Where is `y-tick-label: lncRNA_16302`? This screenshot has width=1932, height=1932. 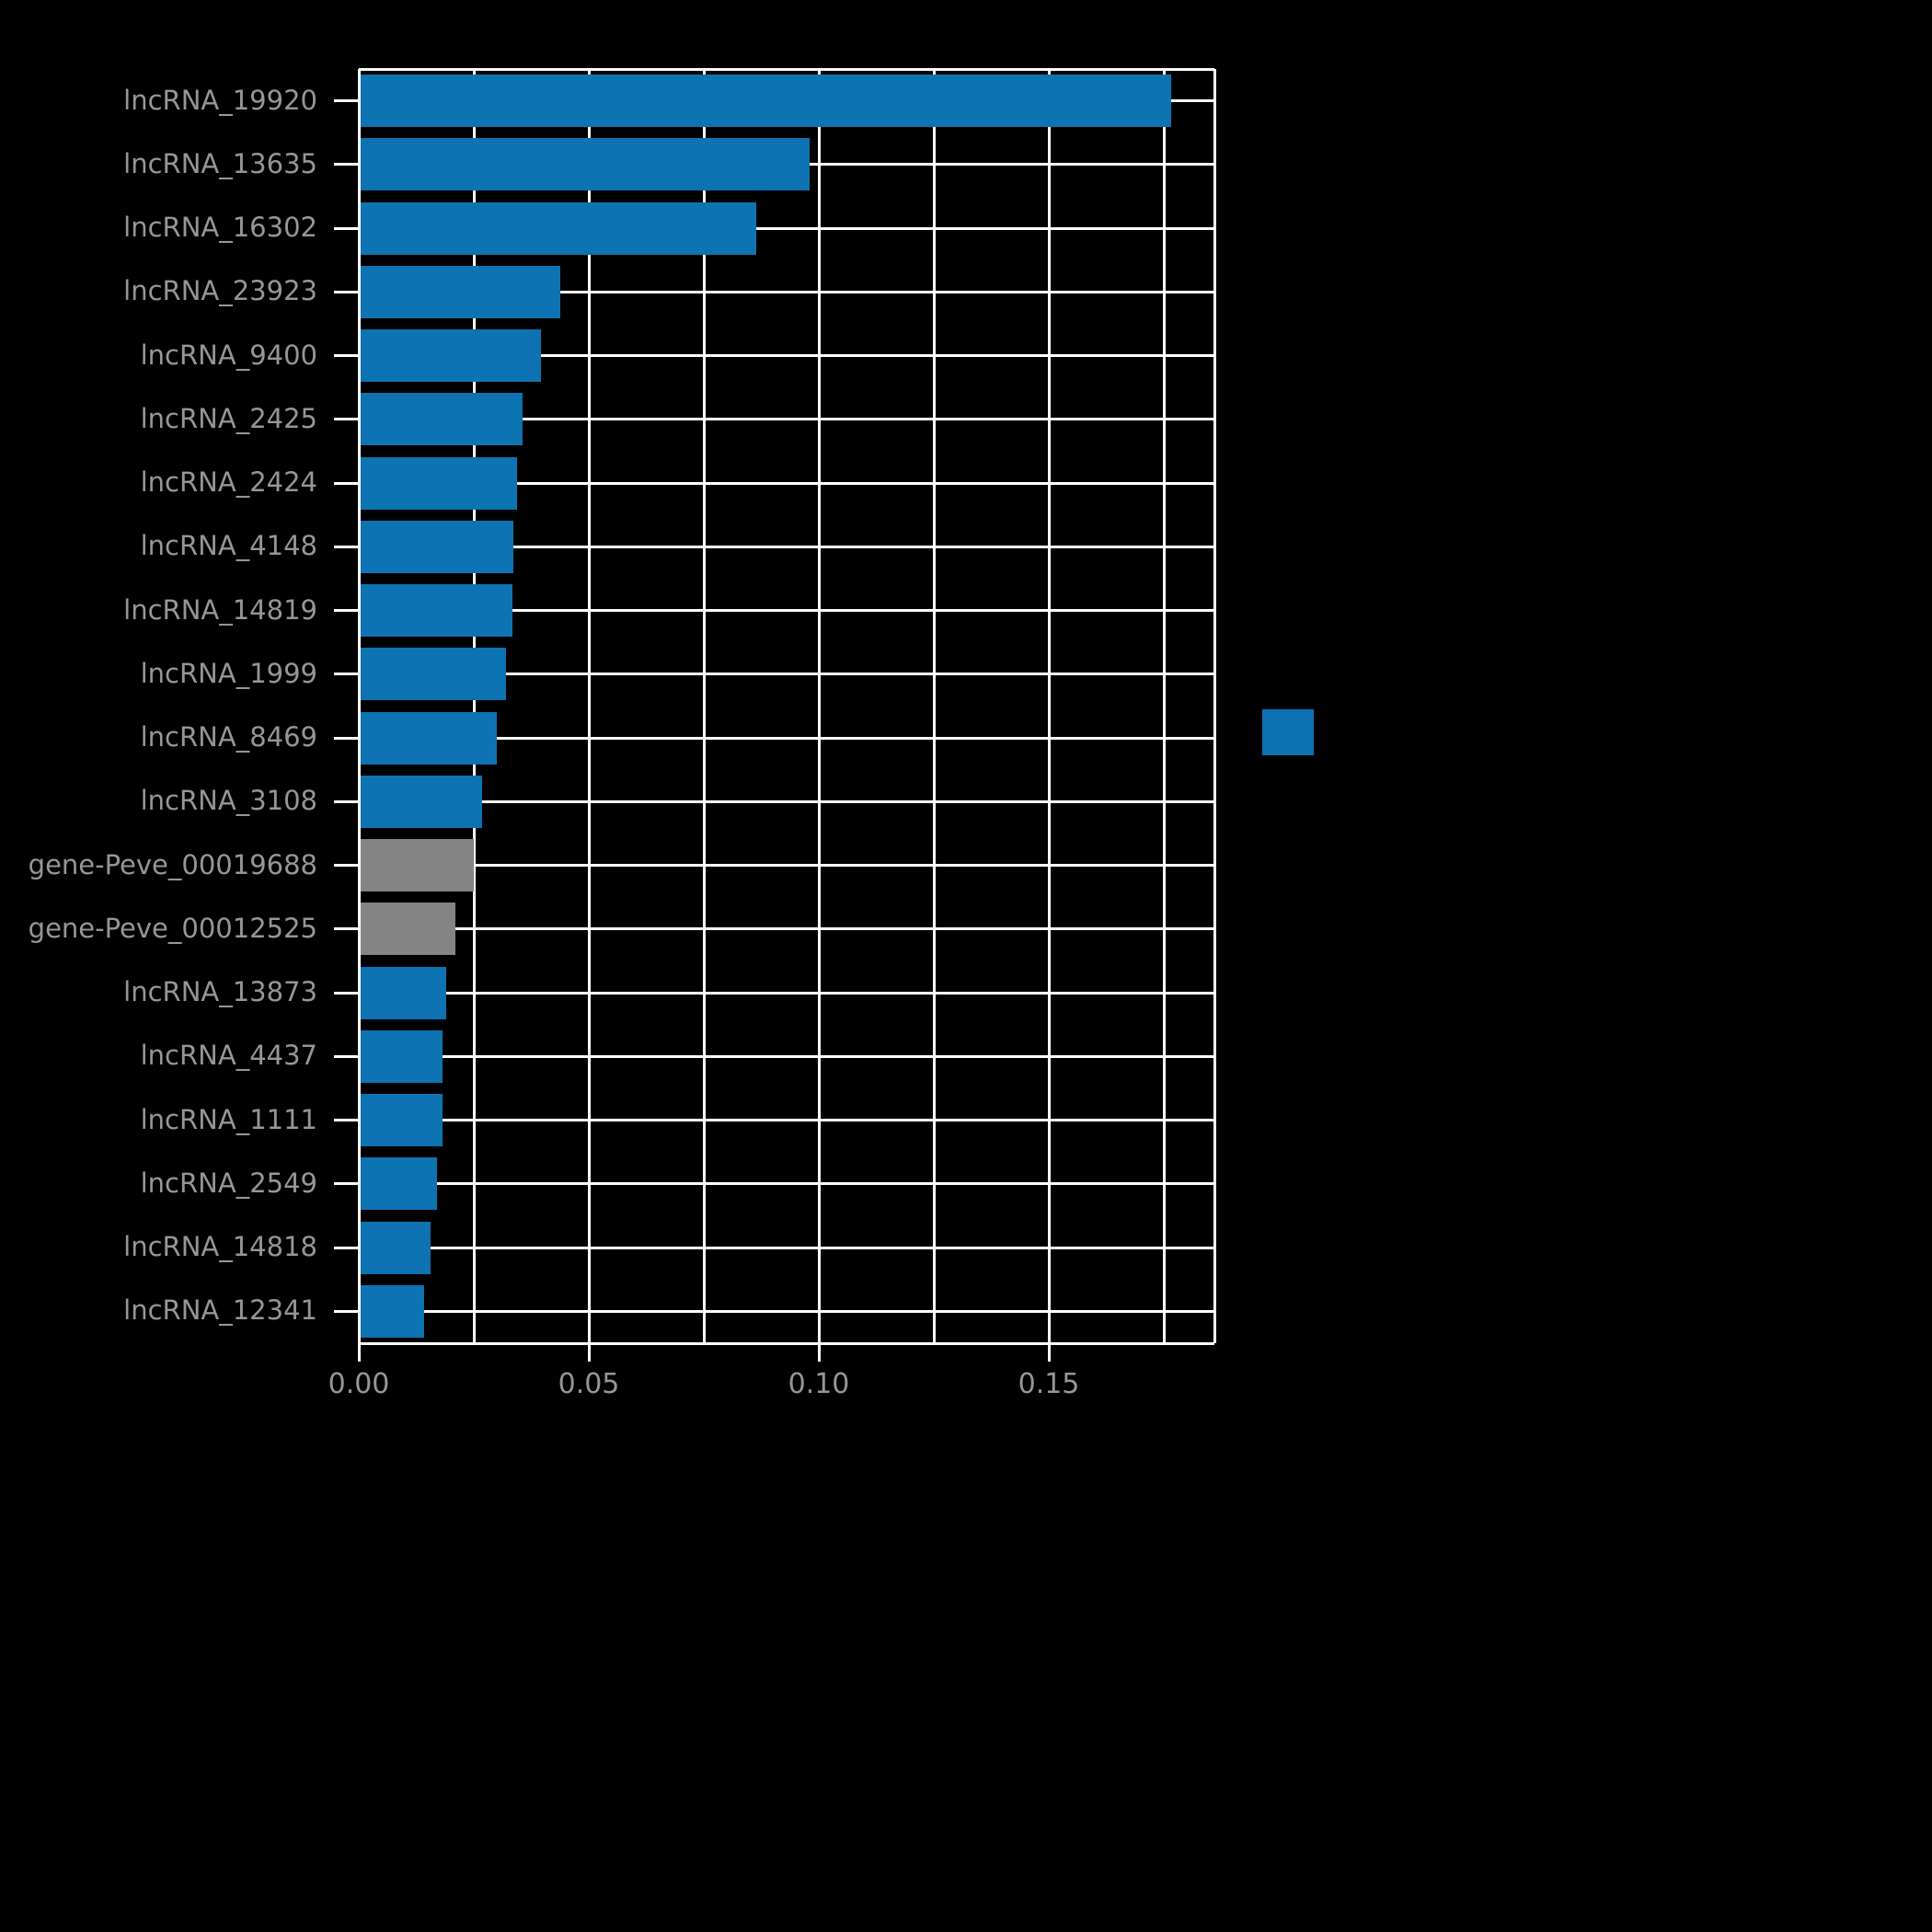 y-tick-label: lncRNA_16302 is located at coordinates (220, 228).